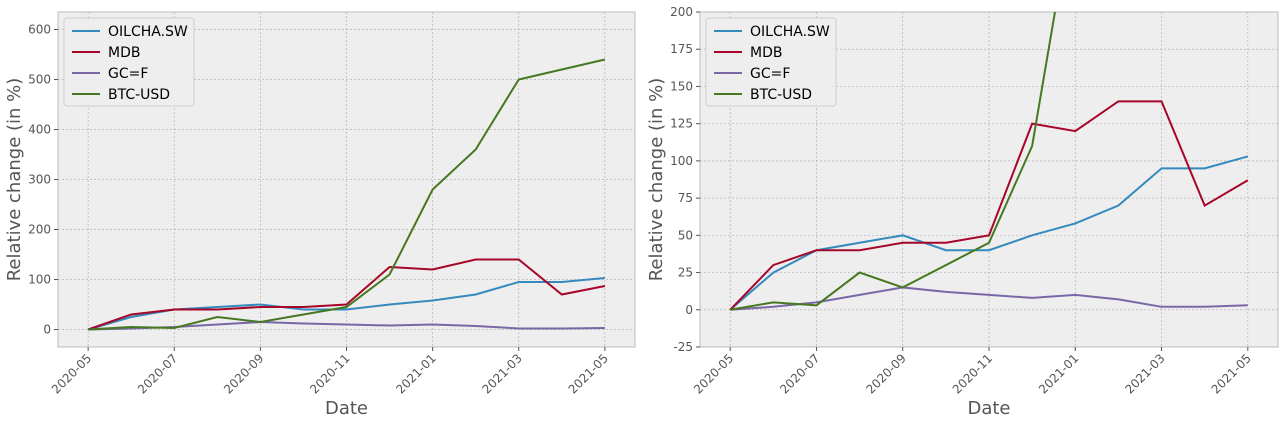  Describe the element at coordinates (39, 80) in the screenshot. I see `y-tick-label: 500` at that location.